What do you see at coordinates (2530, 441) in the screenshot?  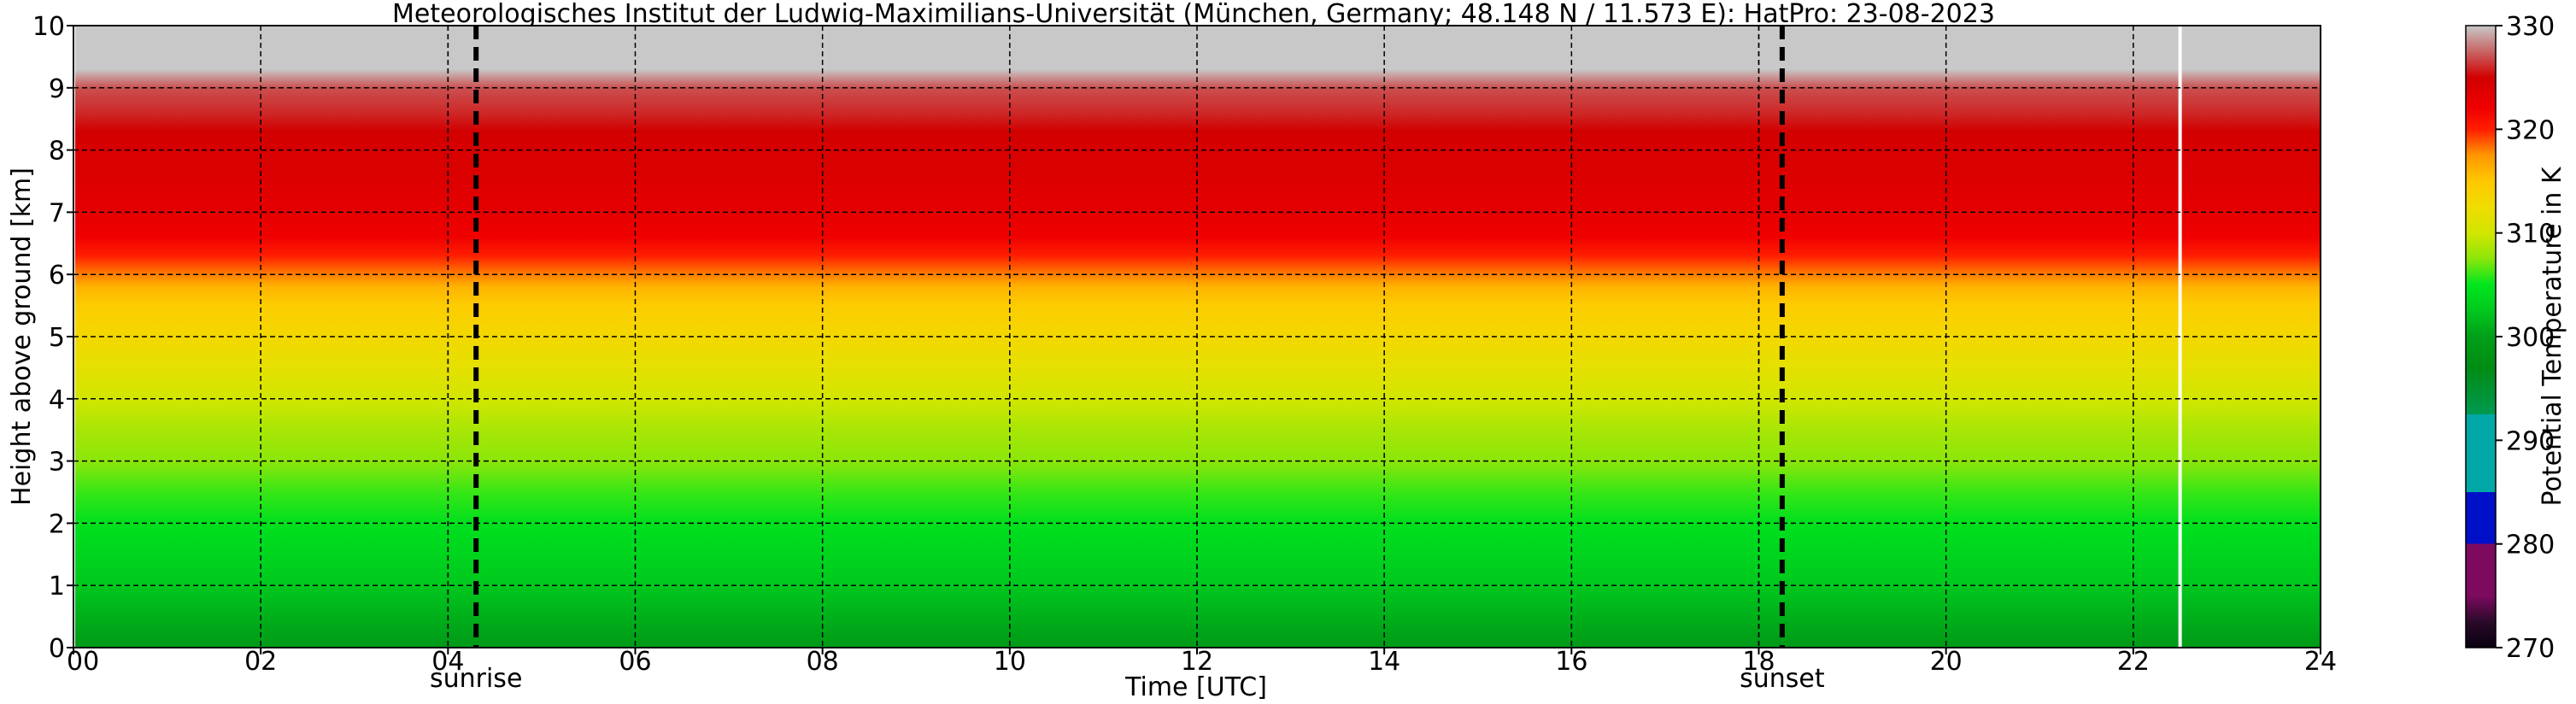 I see `colorbar-tick-label: 290` at bounding box center [2530, 441].